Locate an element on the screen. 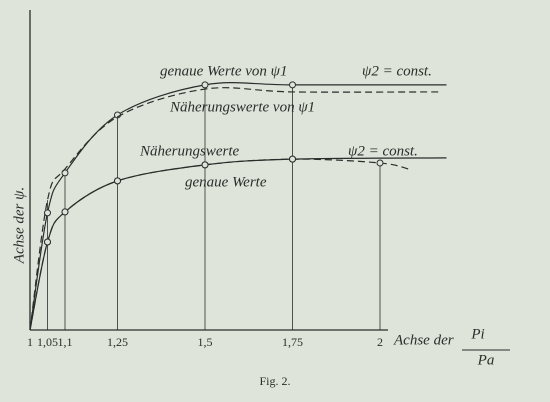 This screenshot has height=402, width=550. series-label: genaue Werte von ψ1 is located at coordinates (223, 71).